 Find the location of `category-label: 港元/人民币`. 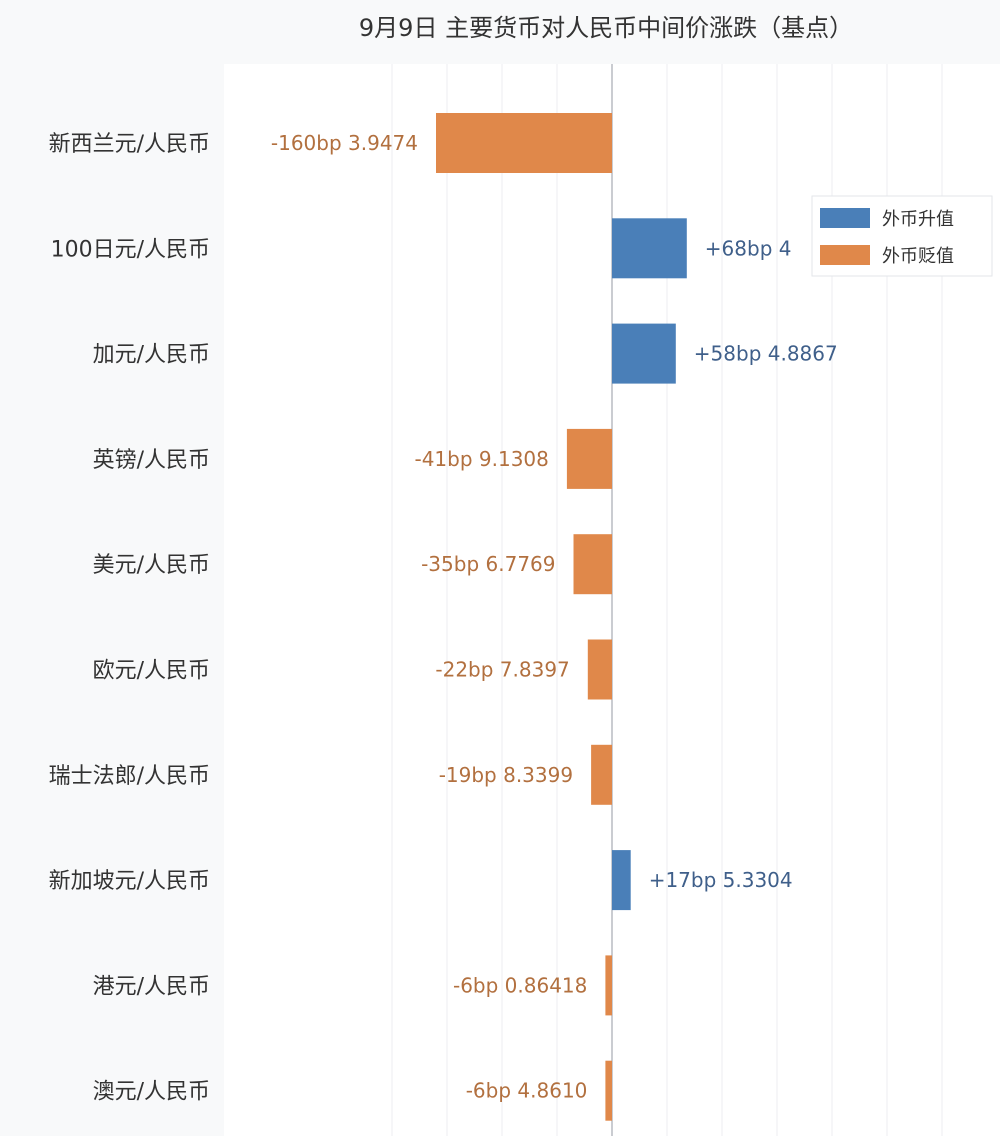

category-label: 港元/人民币 is located at coordinates (151, 986).